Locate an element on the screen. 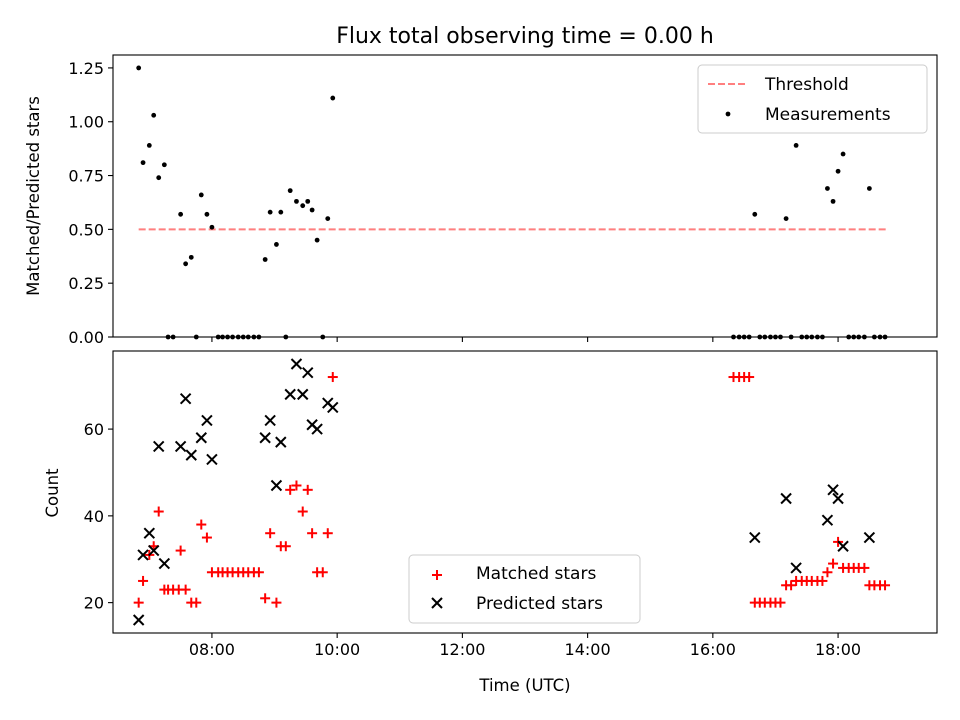  legend-measurements-swatch is located at coordinates (728, 114).